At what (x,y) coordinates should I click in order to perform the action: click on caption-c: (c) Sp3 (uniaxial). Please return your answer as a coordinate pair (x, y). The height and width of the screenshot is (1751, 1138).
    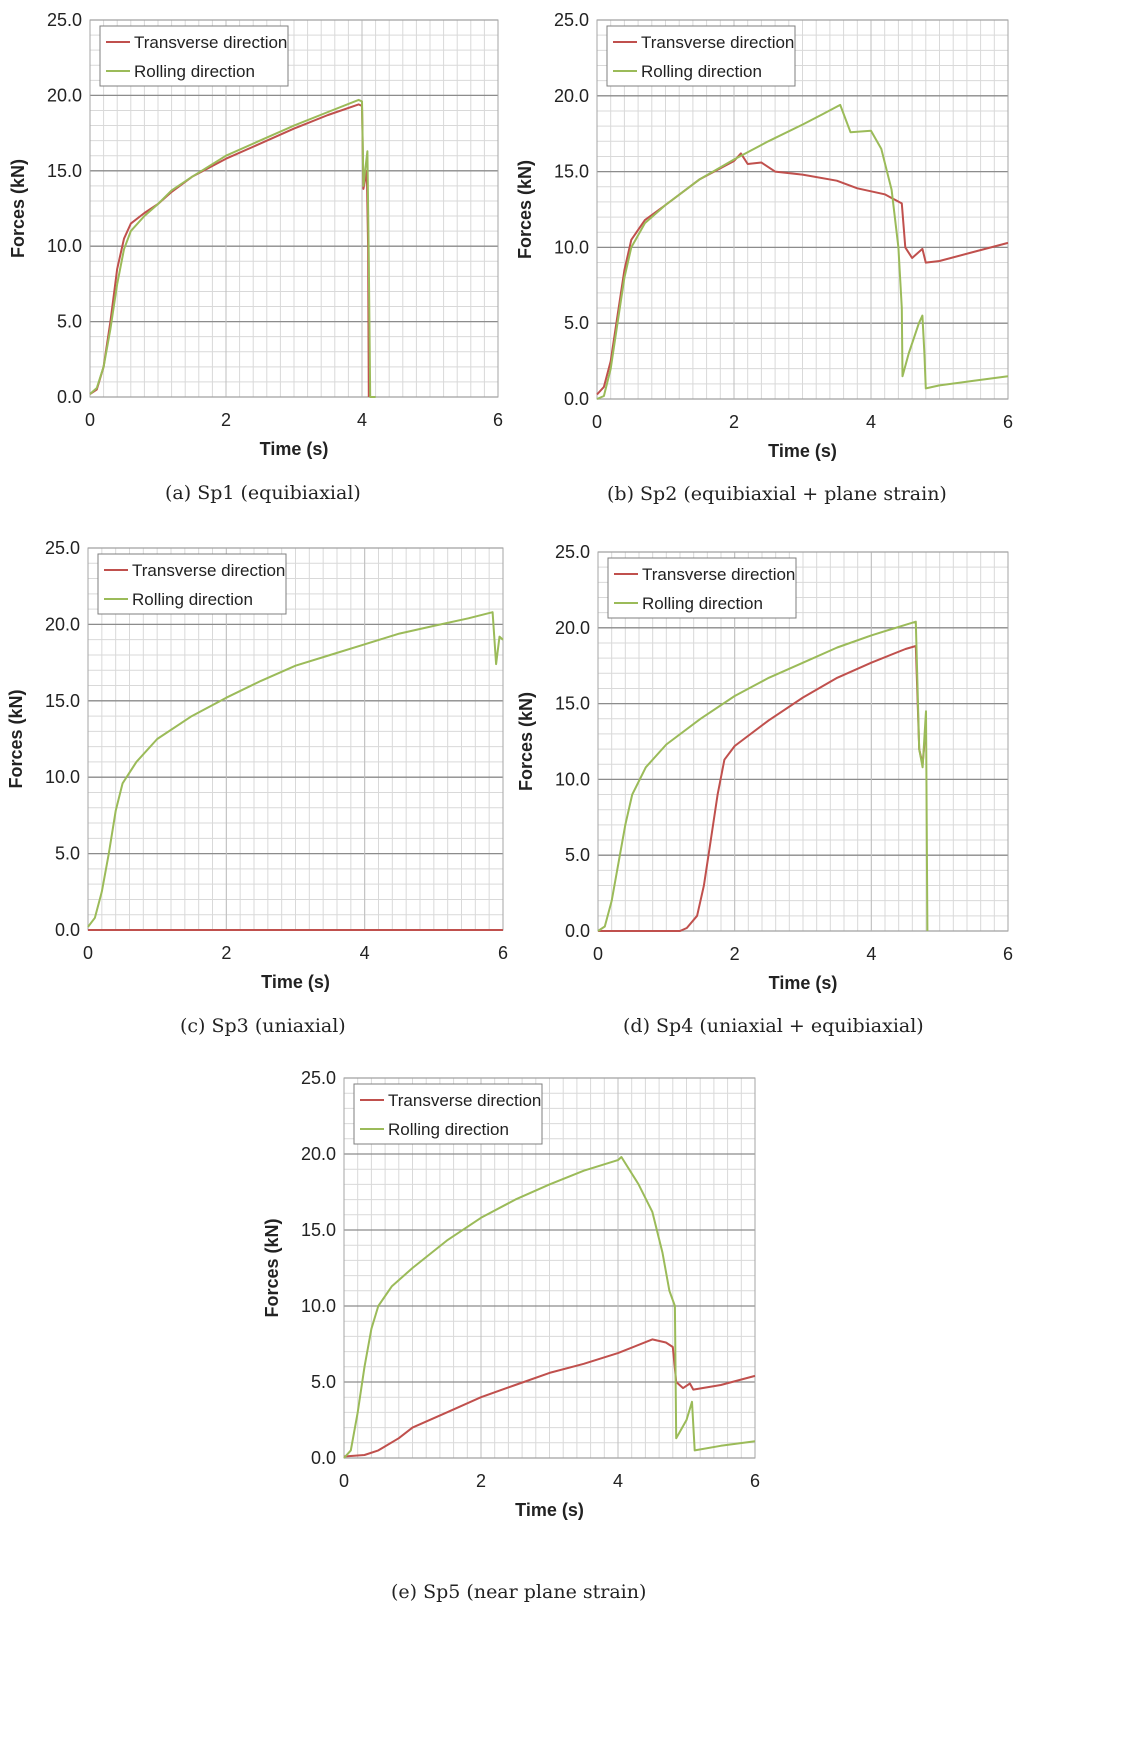
    Looking at the image, I should click on (263, 1026).